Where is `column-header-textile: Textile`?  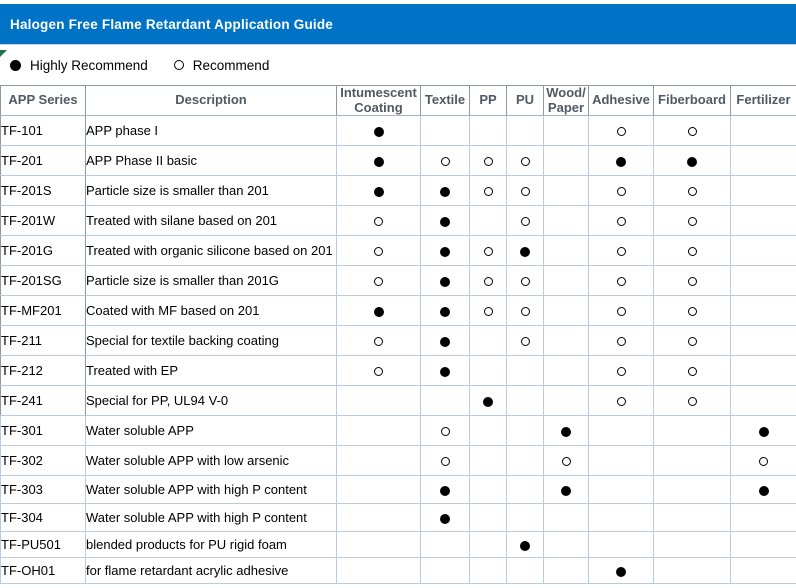 column-header-textile: Textile is located at coordinates (445, 100).